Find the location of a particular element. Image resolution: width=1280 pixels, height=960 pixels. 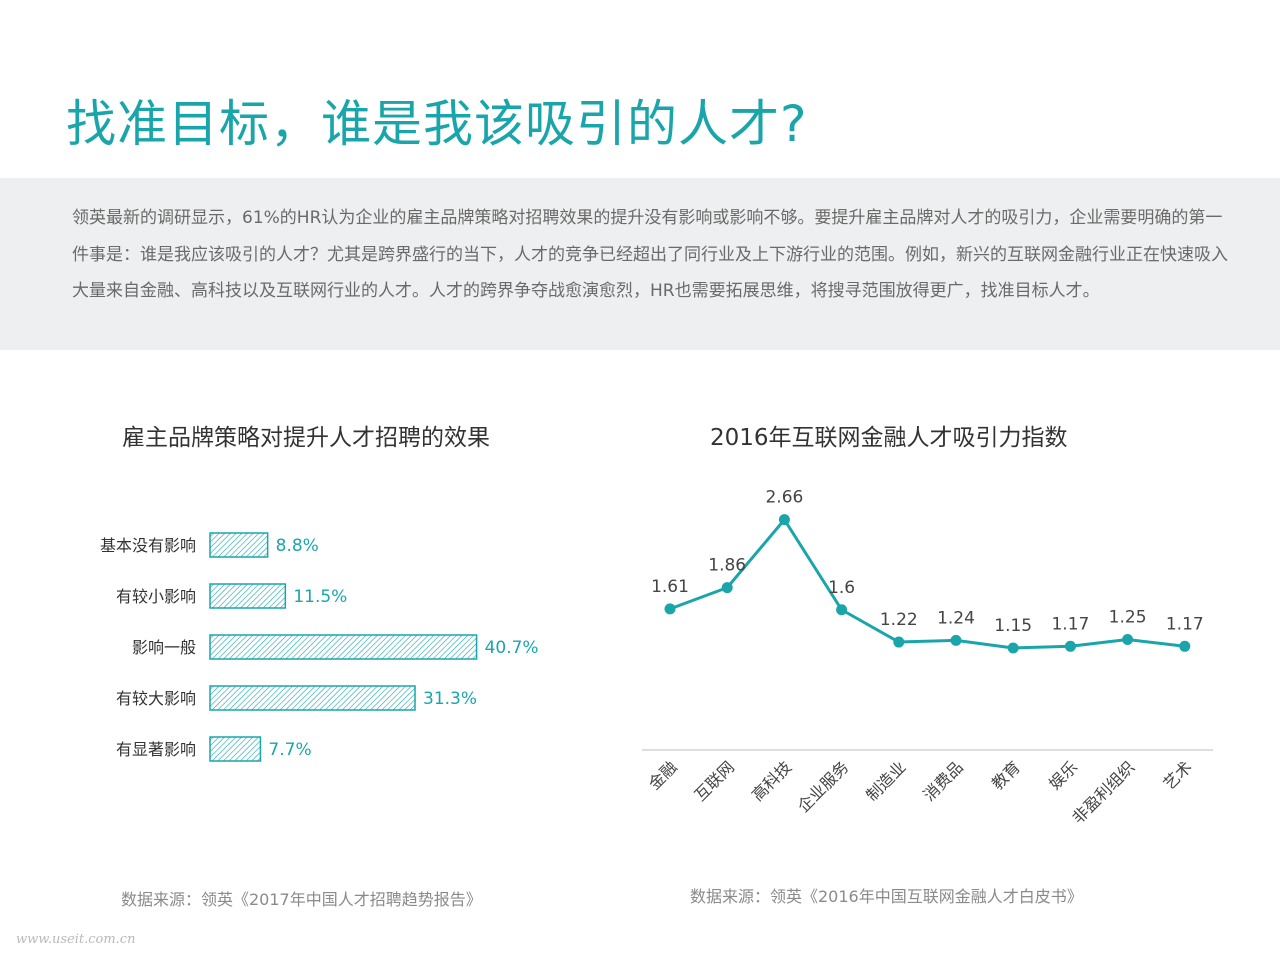

page-title: 找准目标，谁是我该吸引的人才? is located at coordinates (437, 124).